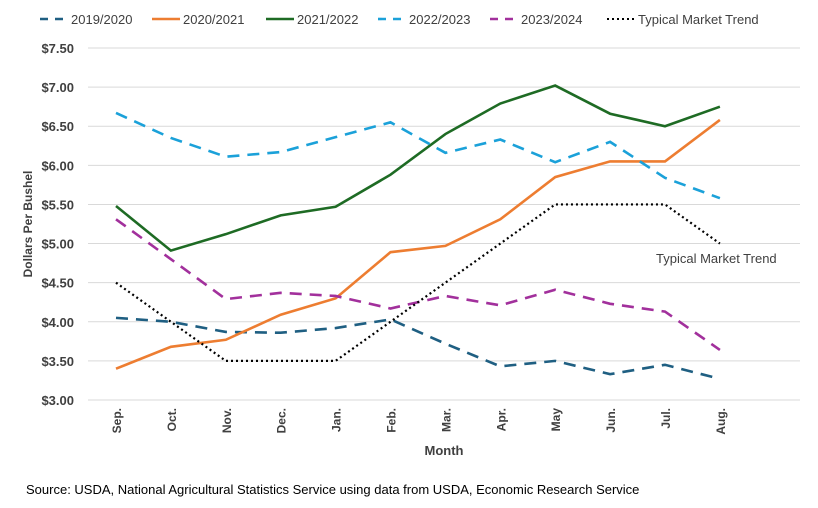 The width and height of the screenshot is (818, 508). What do you see at coordinates (501, 419) in the screenshot?
I see `x-tick-label: Apr.` at bounding box center [501, 419].